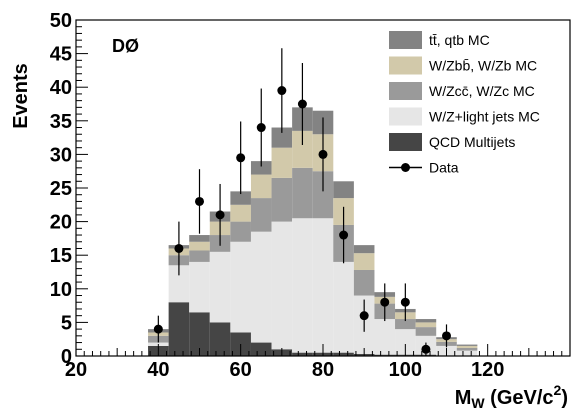 Image resolution: width=574 pixels, height=414 pixels. What do you see at coordinates (61, 189) in the screenshot?
I see `y-tick-label: 25` at bounding box center [61, 189].